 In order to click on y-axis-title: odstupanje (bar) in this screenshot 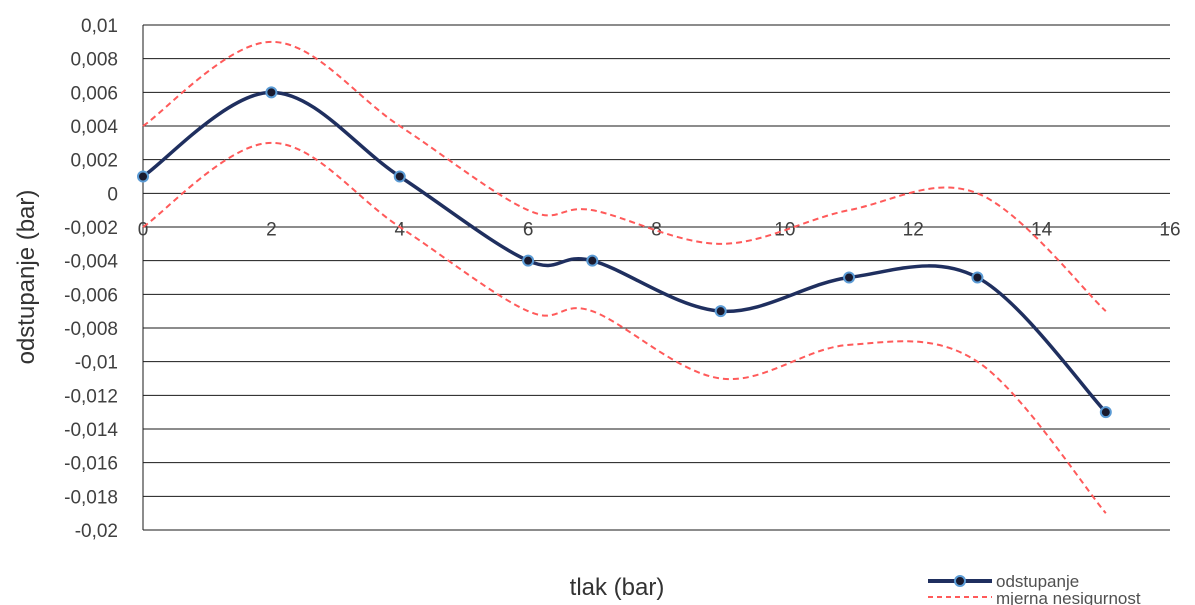, I will do `click(26, 277)`.